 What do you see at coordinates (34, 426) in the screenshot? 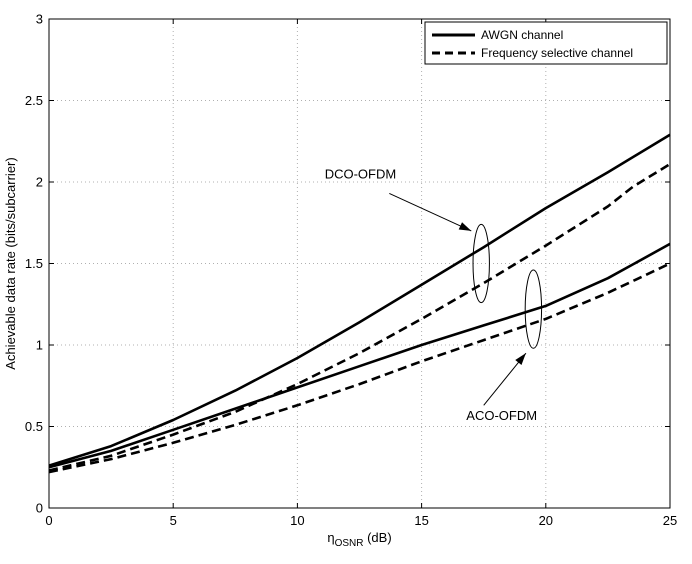
I see `y-tick-label-1: 0.5` at bounding box center [34, 426].